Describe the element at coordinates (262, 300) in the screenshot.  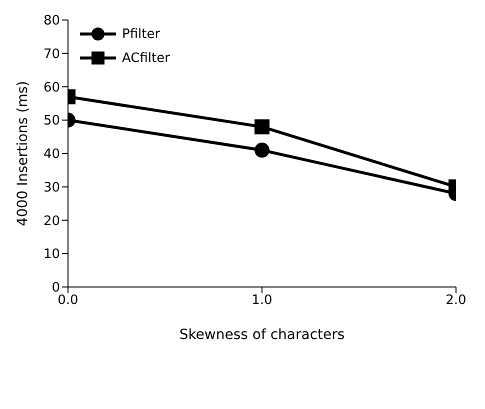
I see `x-tick-label: 1.0` at that location.